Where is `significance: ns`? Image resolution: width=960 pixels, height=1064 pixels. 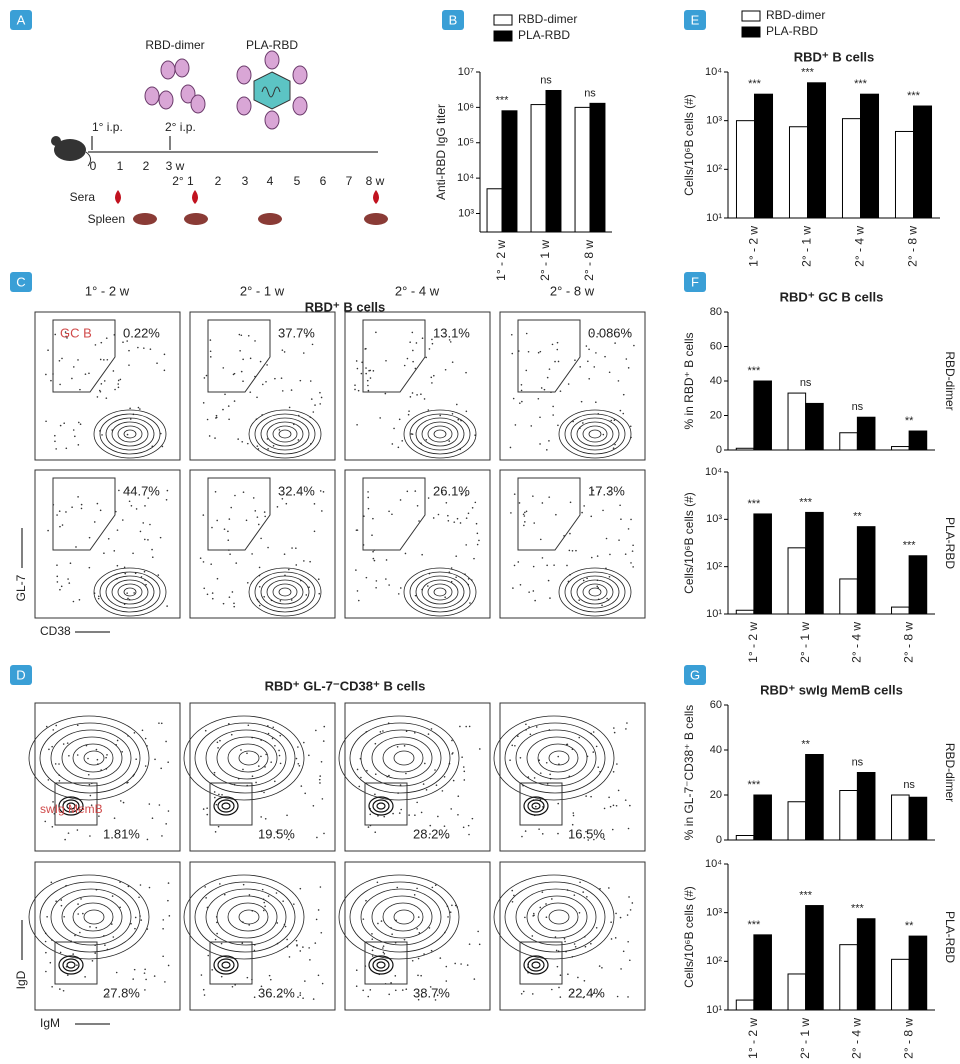
significance: ns is located at coordinates (858, 762).